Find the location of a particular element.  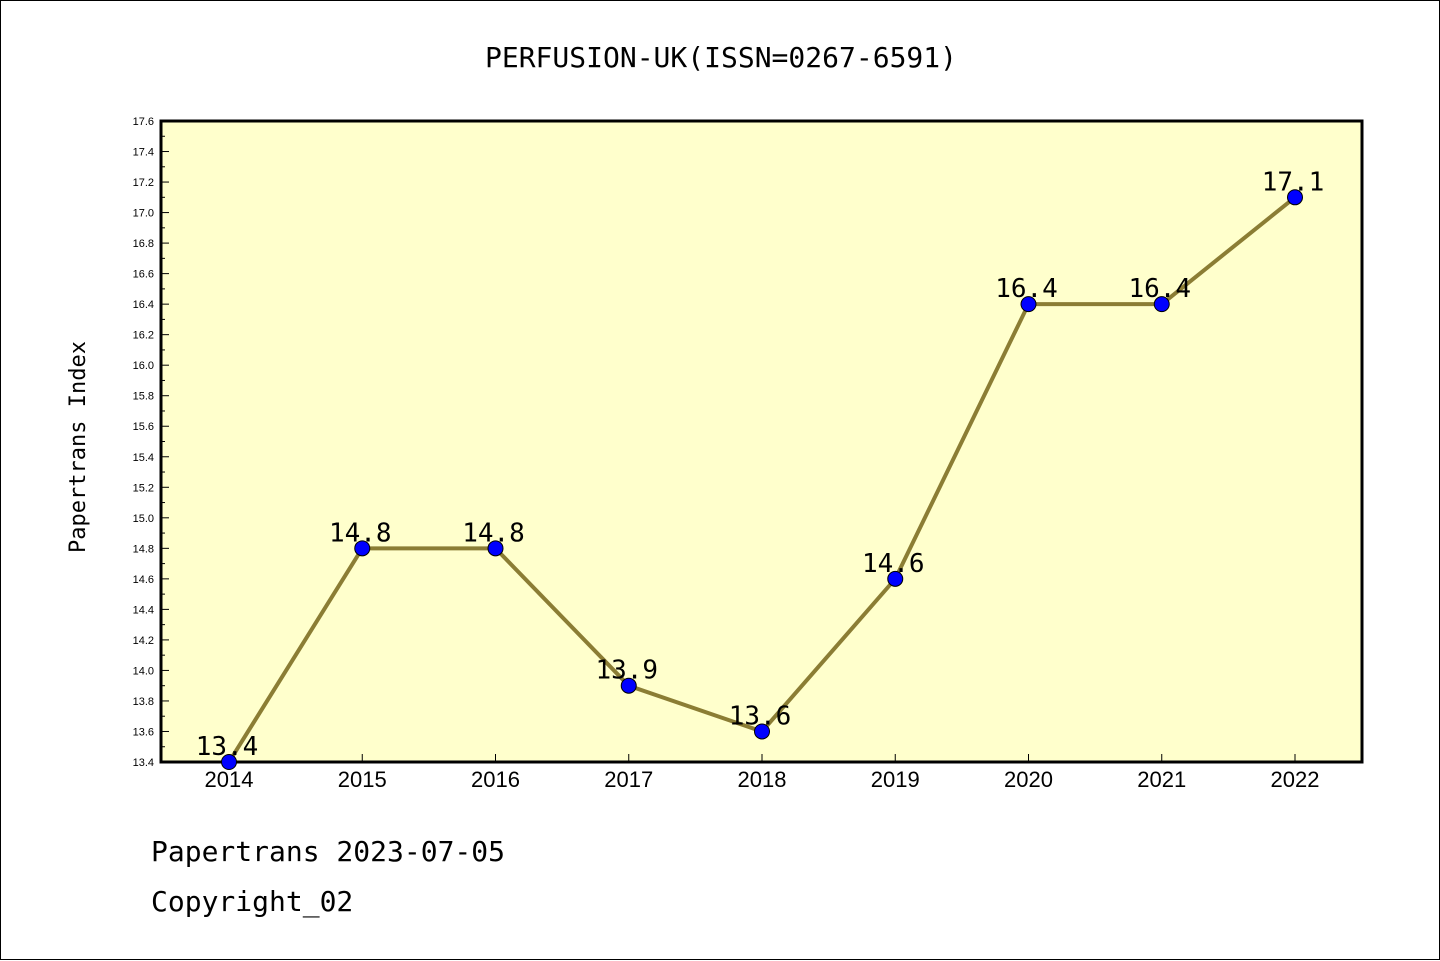

y-tick-label: 14.2 is located at coordinates (143, 641).